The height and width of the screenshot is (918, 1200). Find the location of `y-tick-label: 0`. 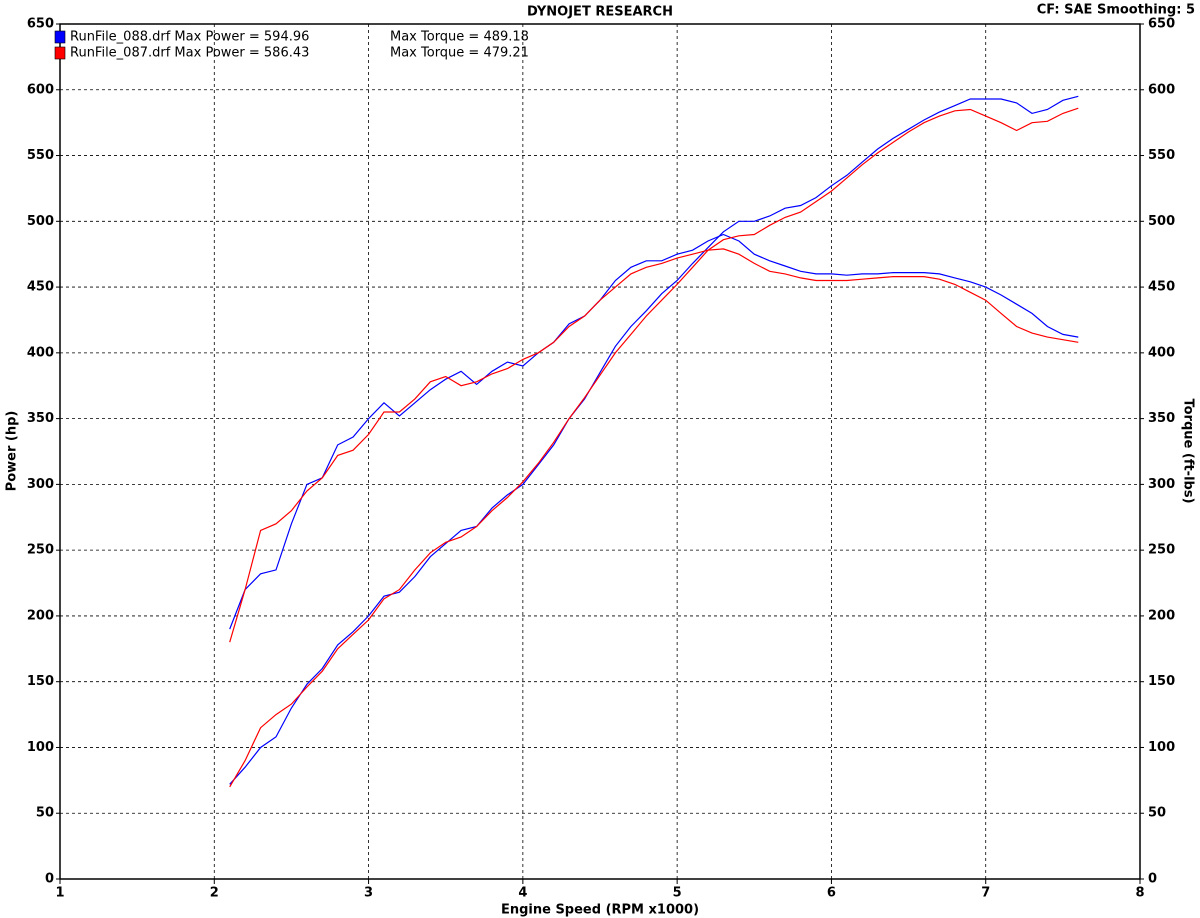

y-tick-label: 0 is located at coordinates (49, 879).